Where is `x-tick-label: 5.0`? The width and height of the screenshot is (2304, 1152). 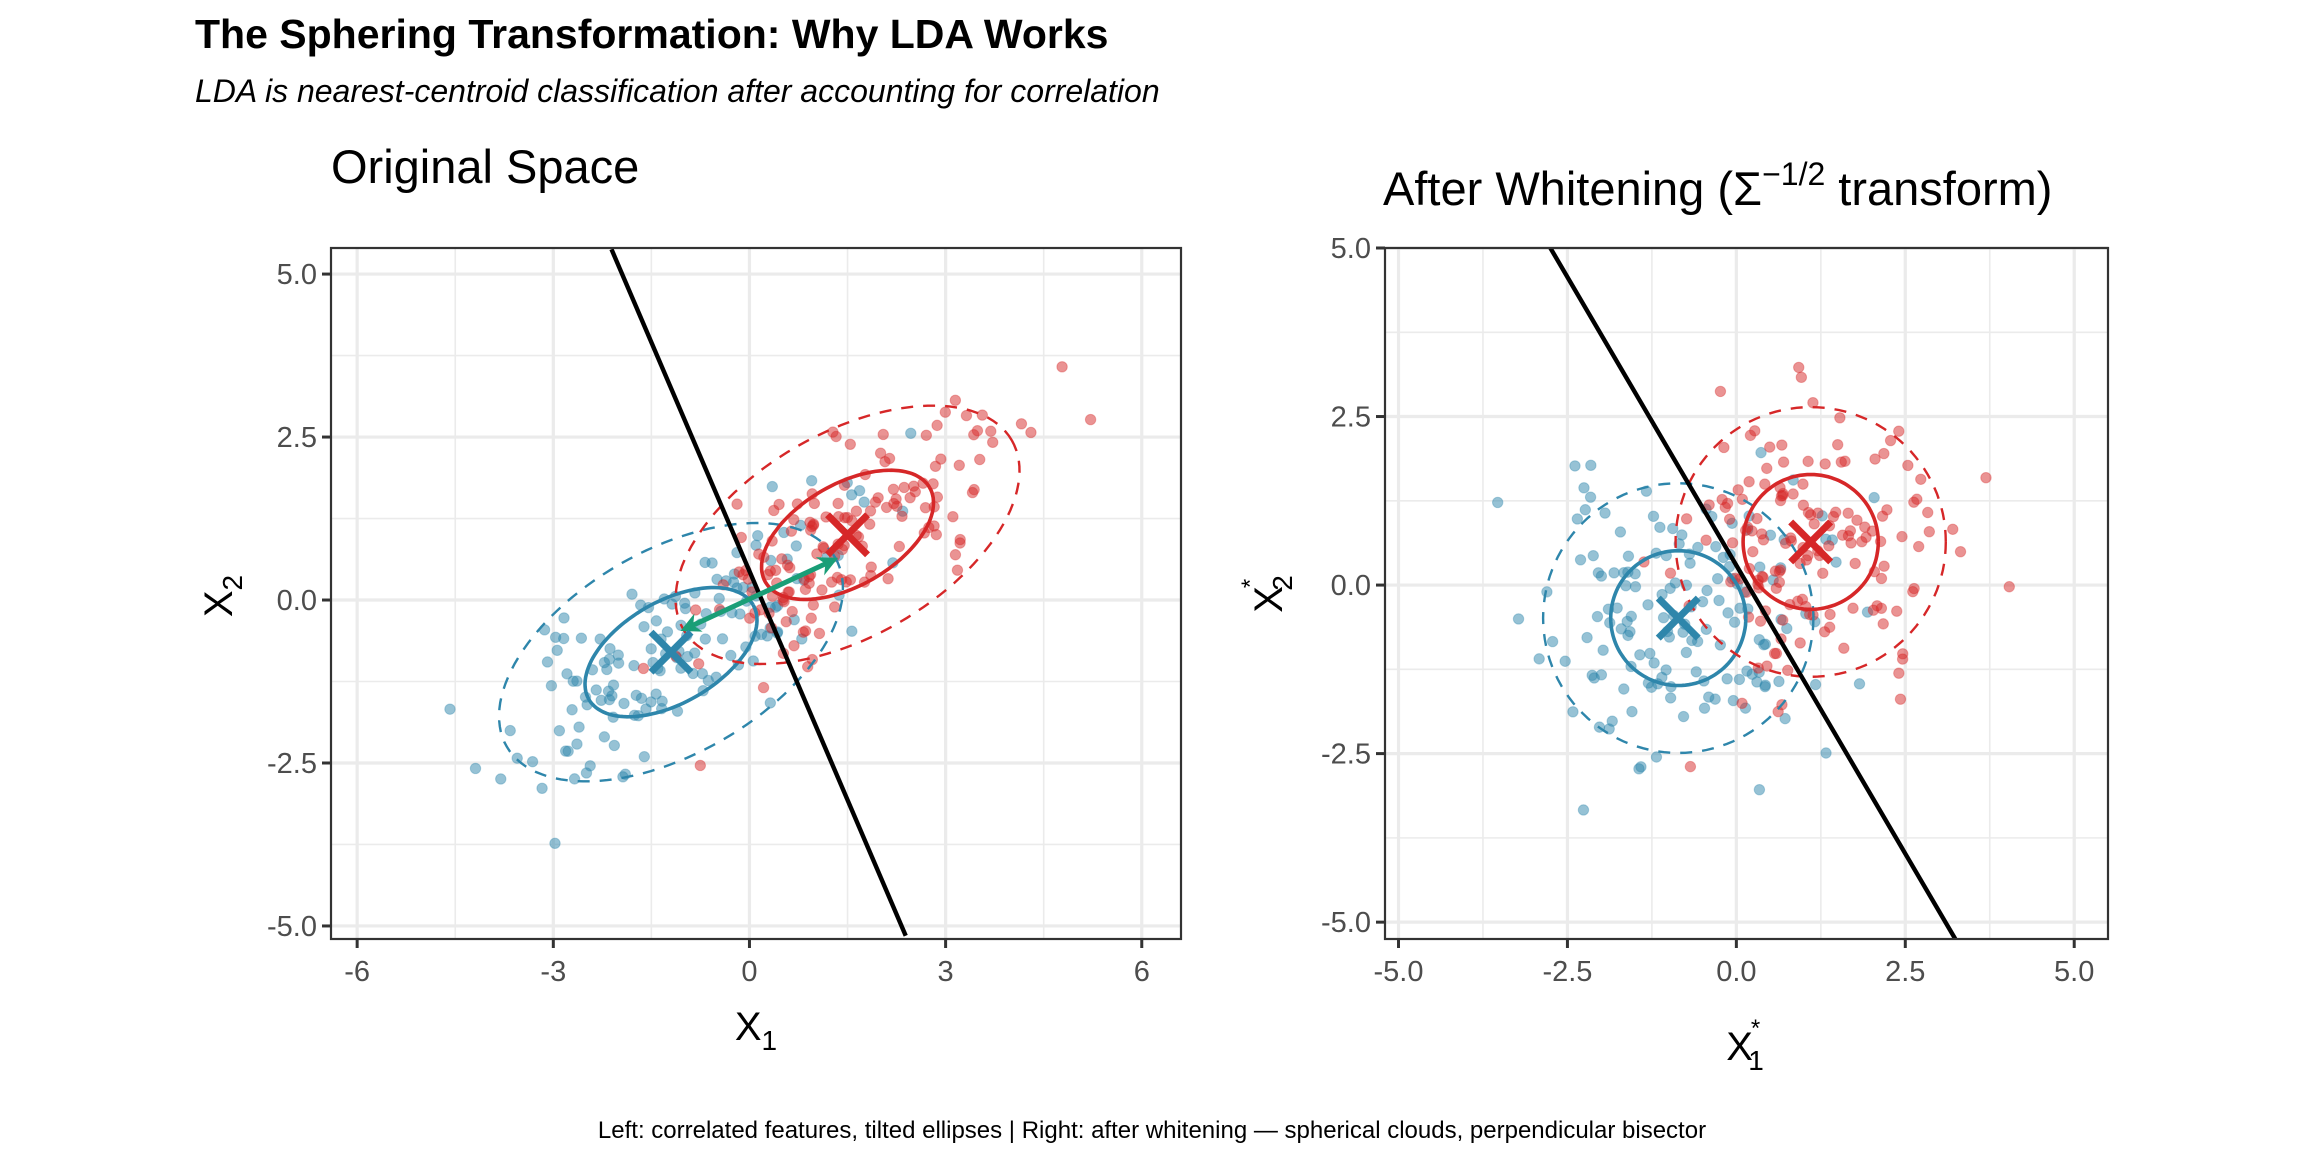
x-tick-label: 5.0 is located at coordinates (2074, 972).